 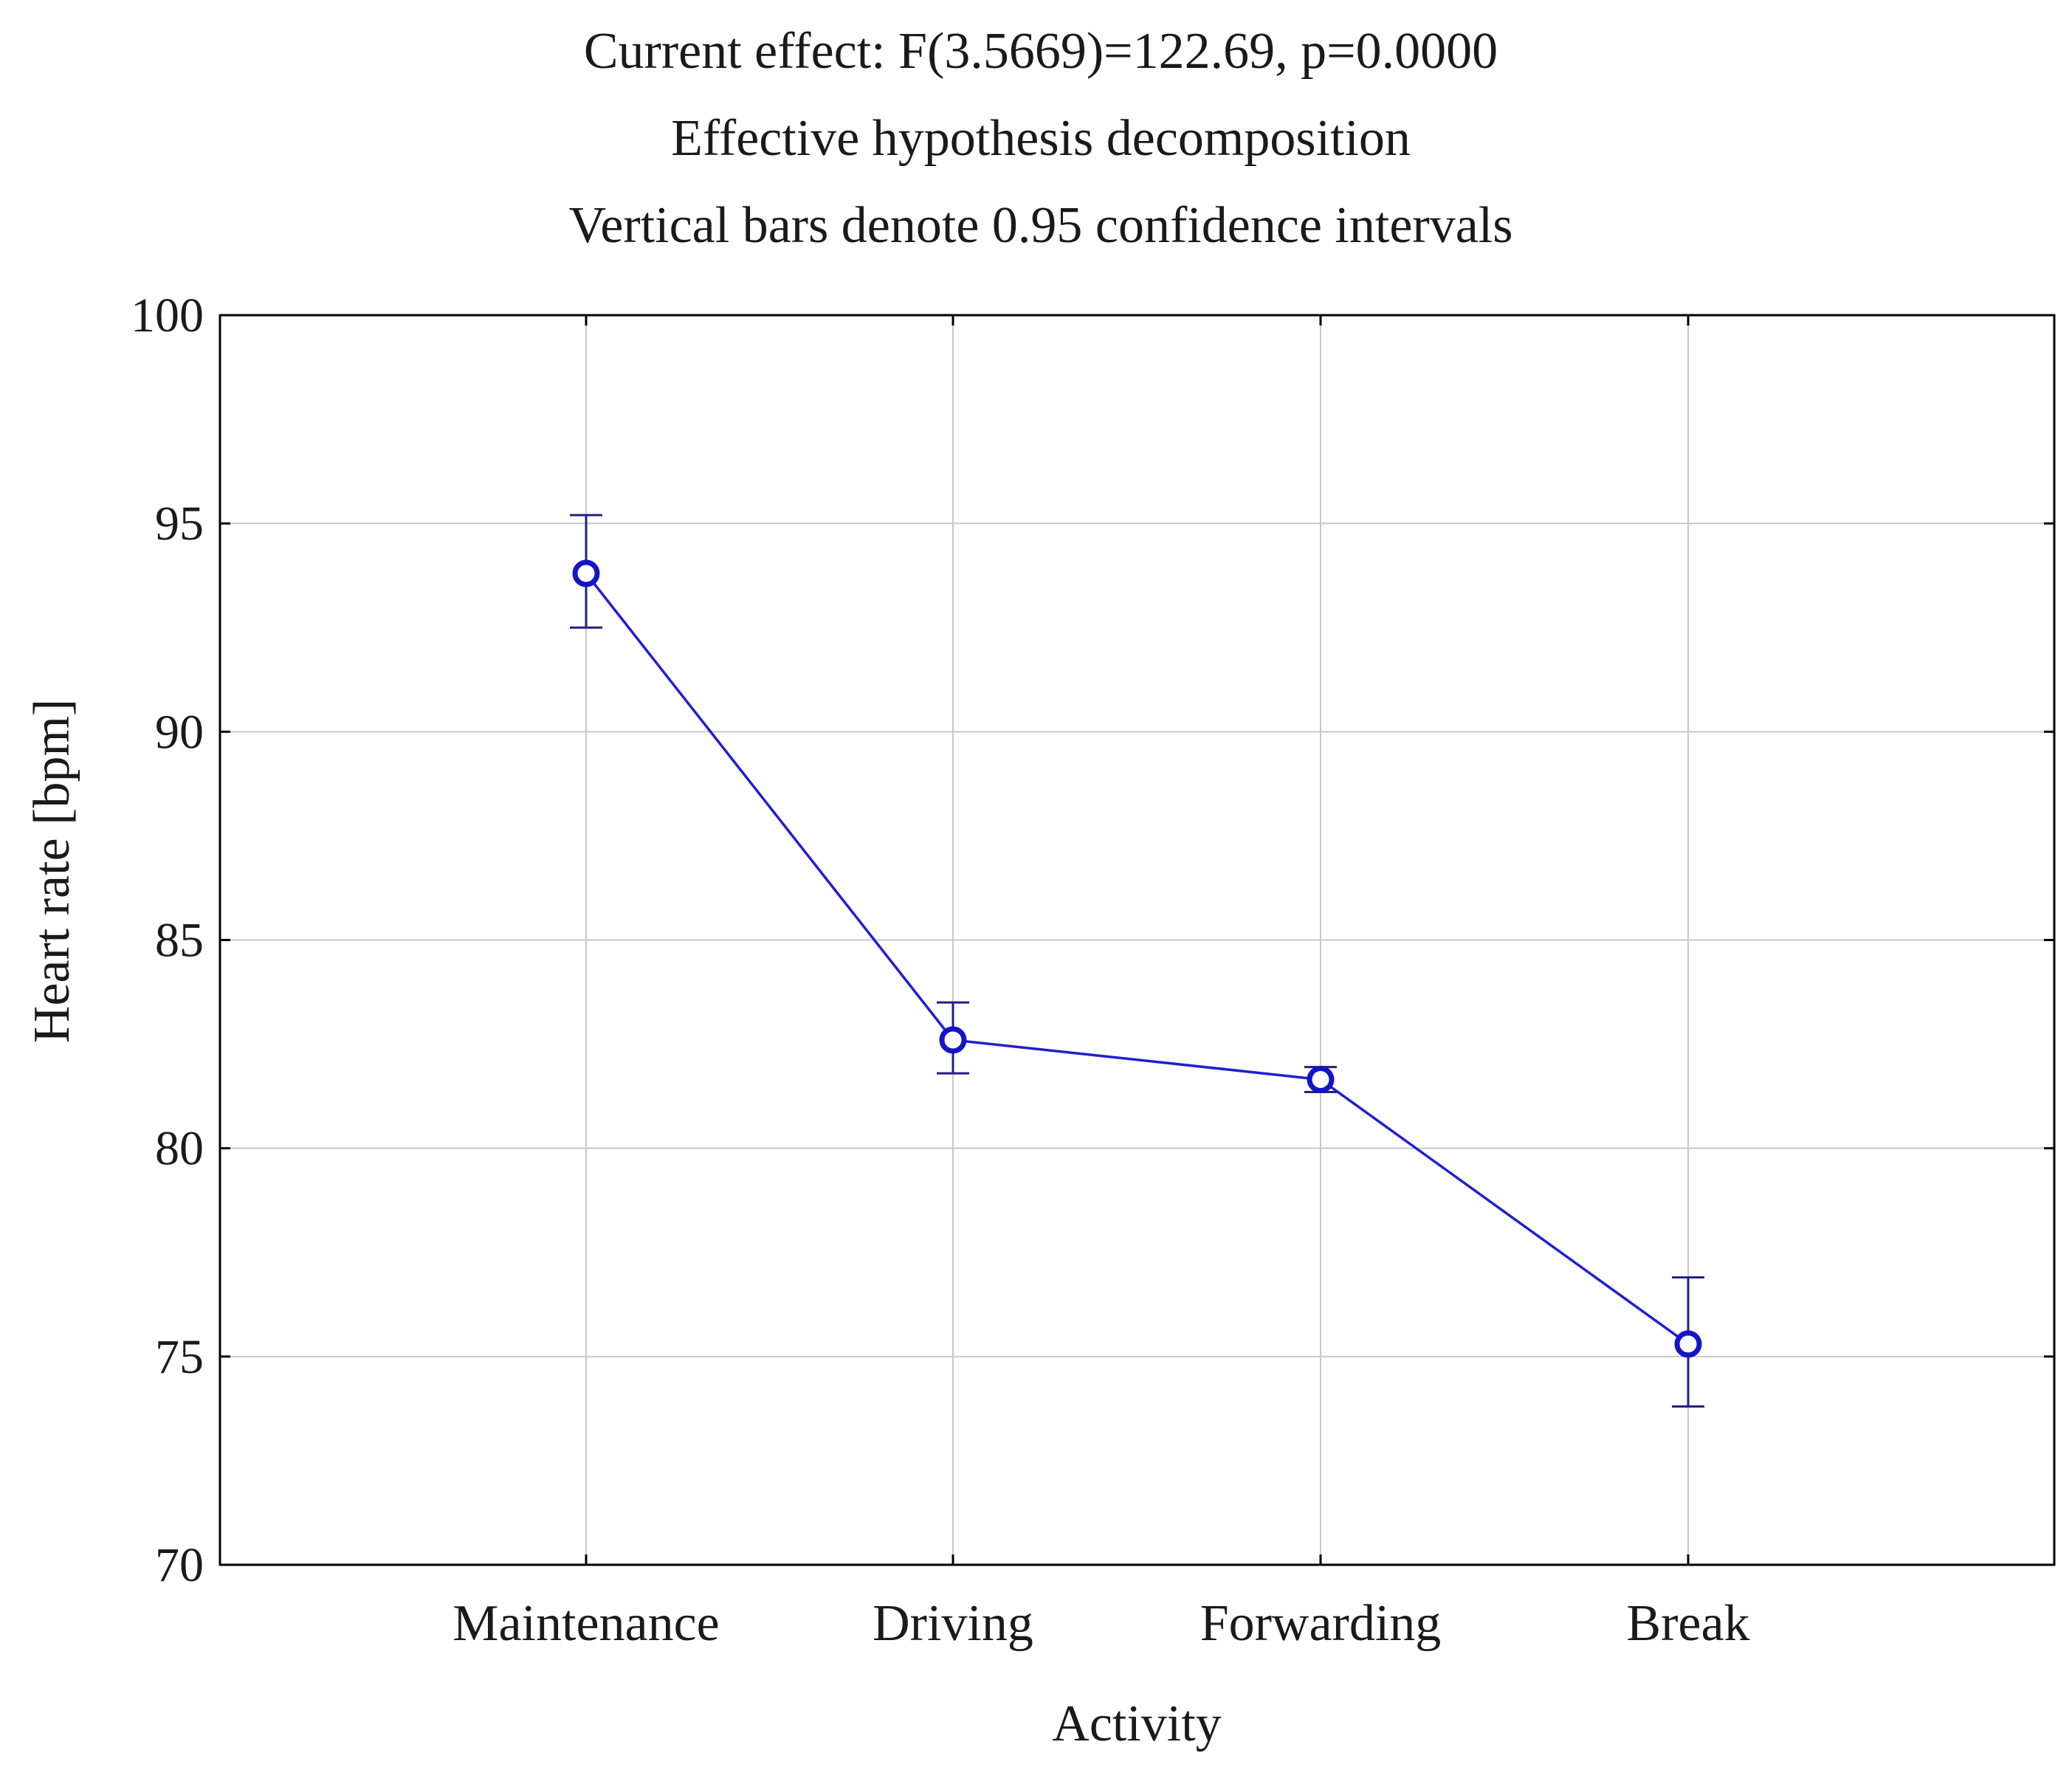 I want to click on data-point-break, so click(x=1688, y=1344).